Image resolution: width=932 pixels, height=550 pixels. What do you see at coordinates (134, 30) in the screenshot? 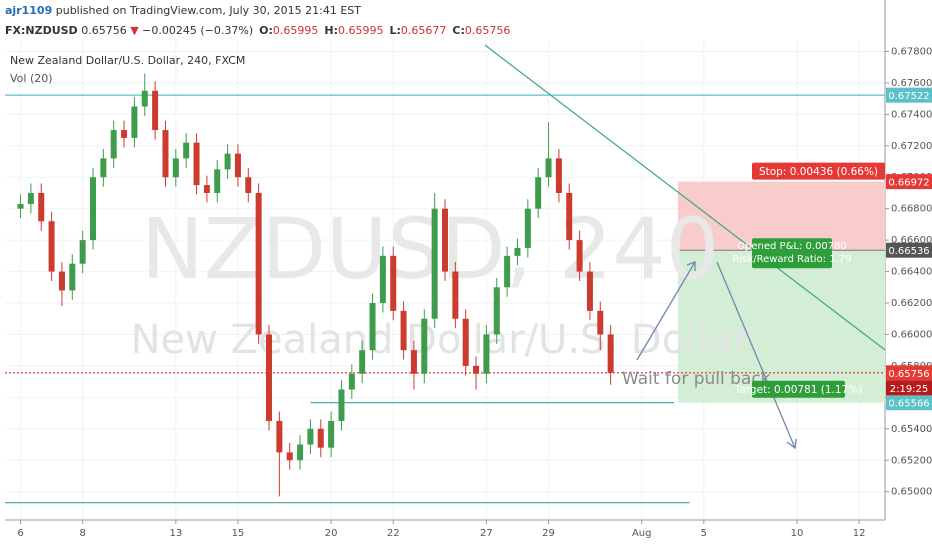
I see `arrow: ▼` at bounding box center [134, 30].